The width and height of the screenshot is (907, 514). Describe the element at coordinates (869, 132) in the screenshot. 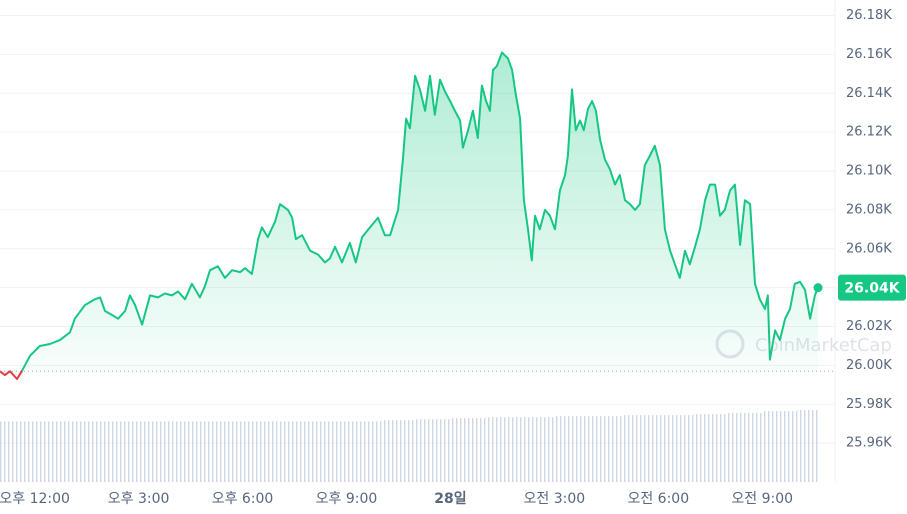

I see `y-tick-label: 26.12K` at that location.